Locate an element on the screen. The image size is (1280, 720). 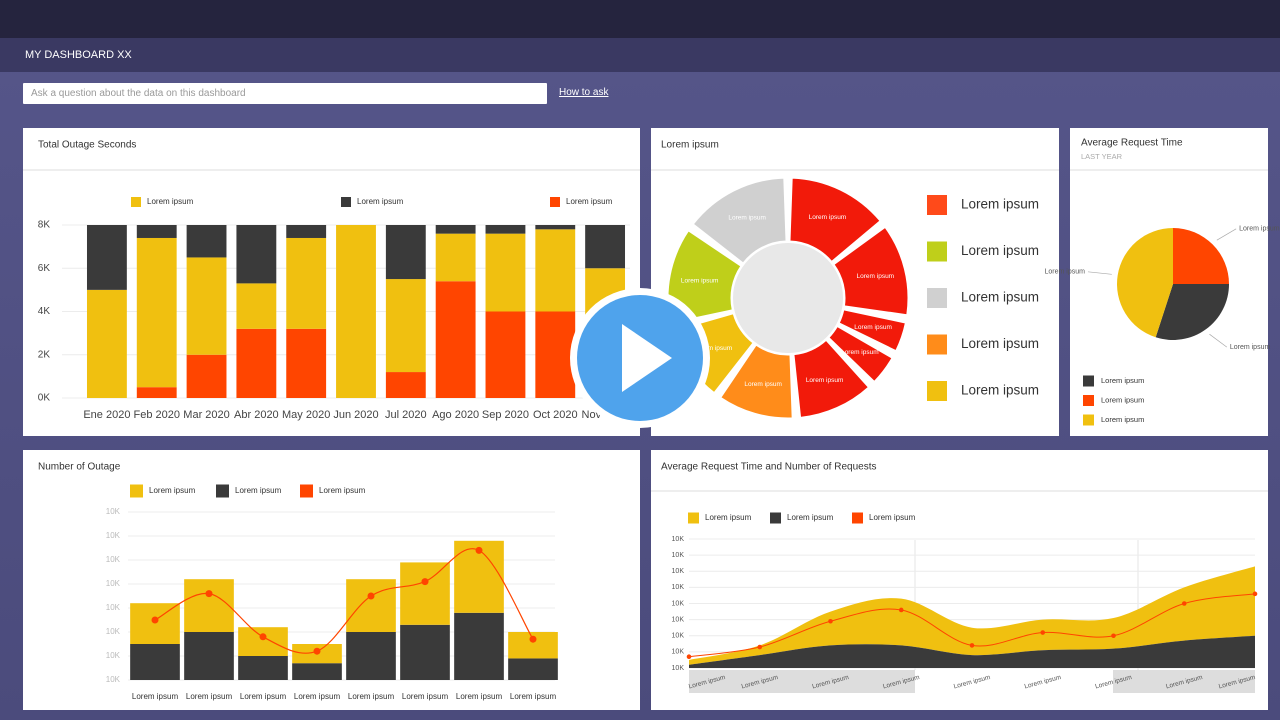
x-tick-label: Ene 2020 is located at coordinates (106, 415).